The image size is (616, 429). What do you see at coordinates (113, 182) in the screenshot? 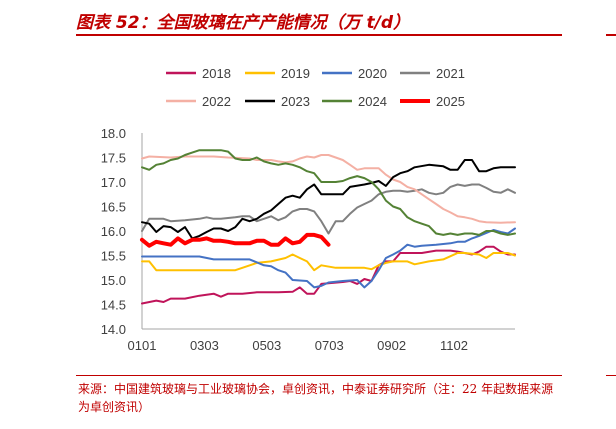
I see `y-tick-label: 17.0` at bounding box center [113, 182].